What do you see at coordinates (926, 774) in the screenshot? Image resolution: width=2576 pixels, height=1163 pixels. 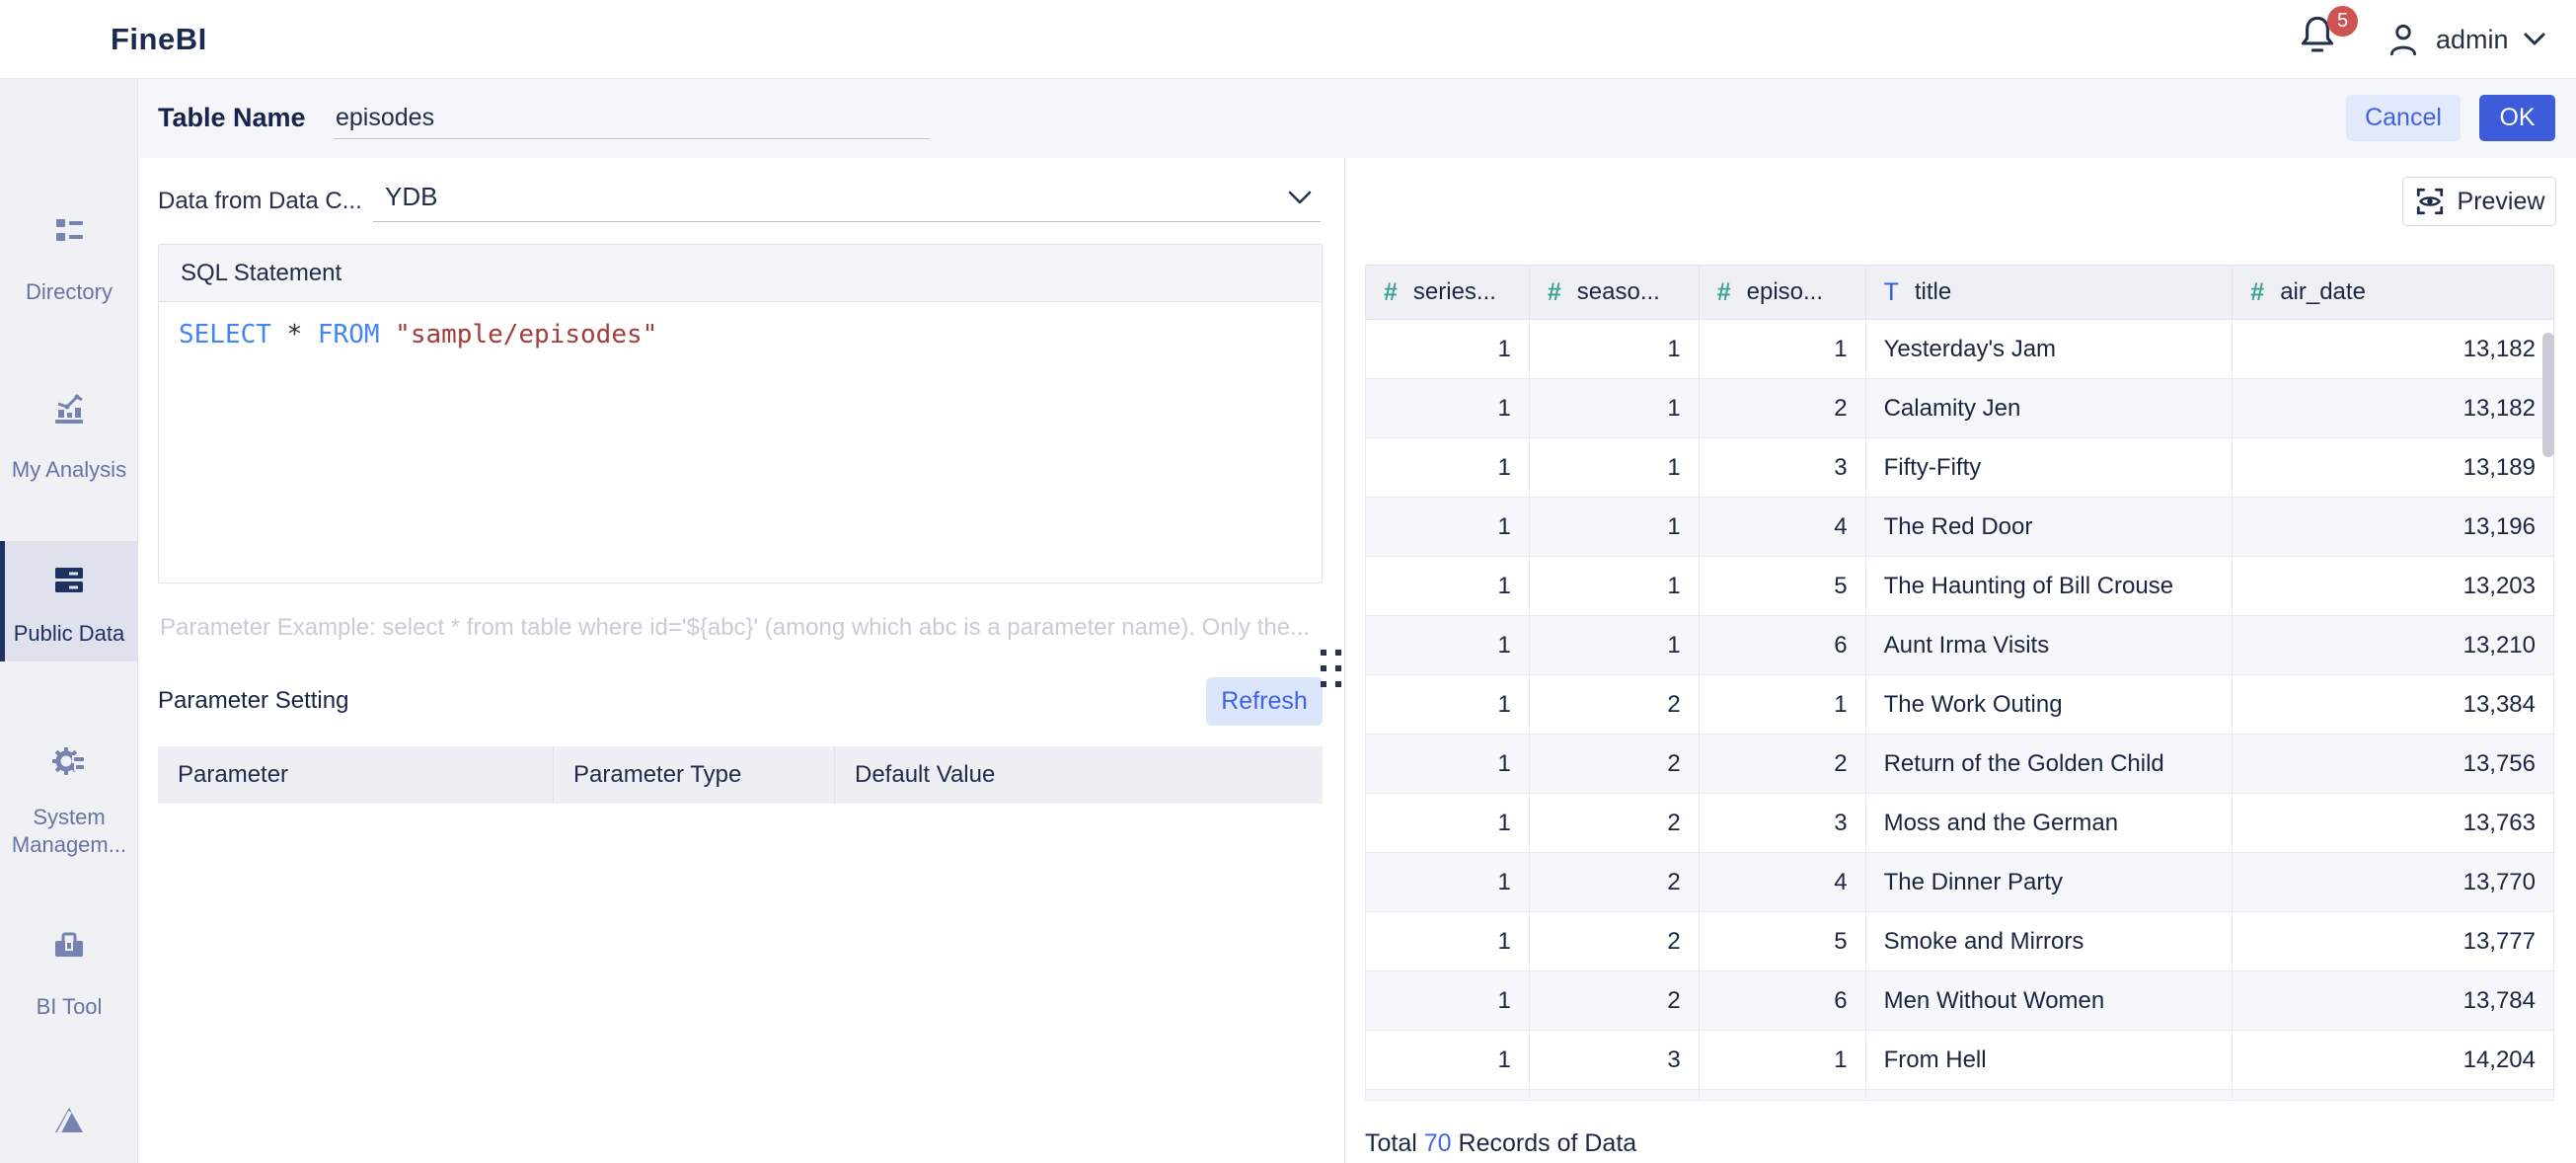 I see `parameter-table-header-cell: Default Value` at bounding box center [926, 774].